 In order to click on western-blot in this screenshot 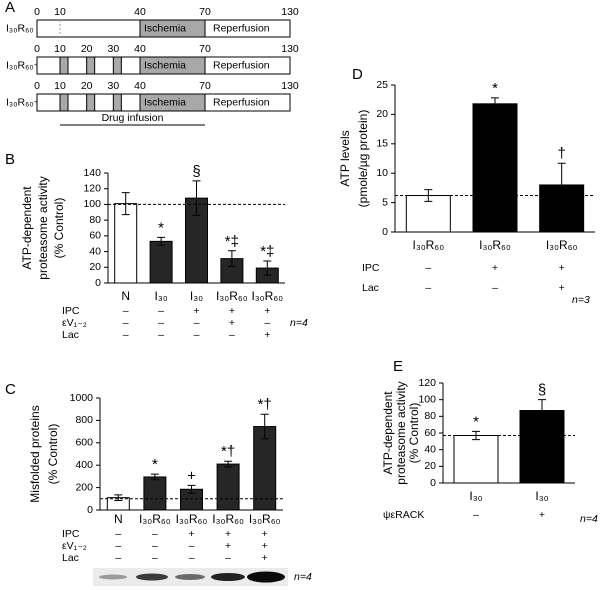, I will do `click(190, 577)`.